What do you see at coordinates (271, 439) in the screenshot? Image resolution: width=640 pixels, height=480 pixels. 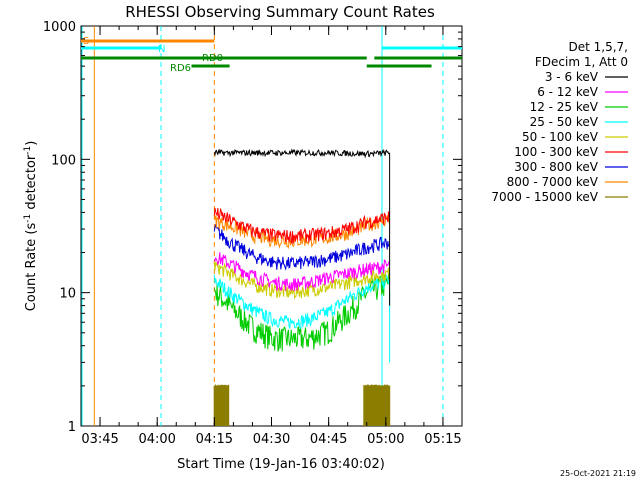 I see `x-tick-label: 04:30` at bounding box center [271, 439].